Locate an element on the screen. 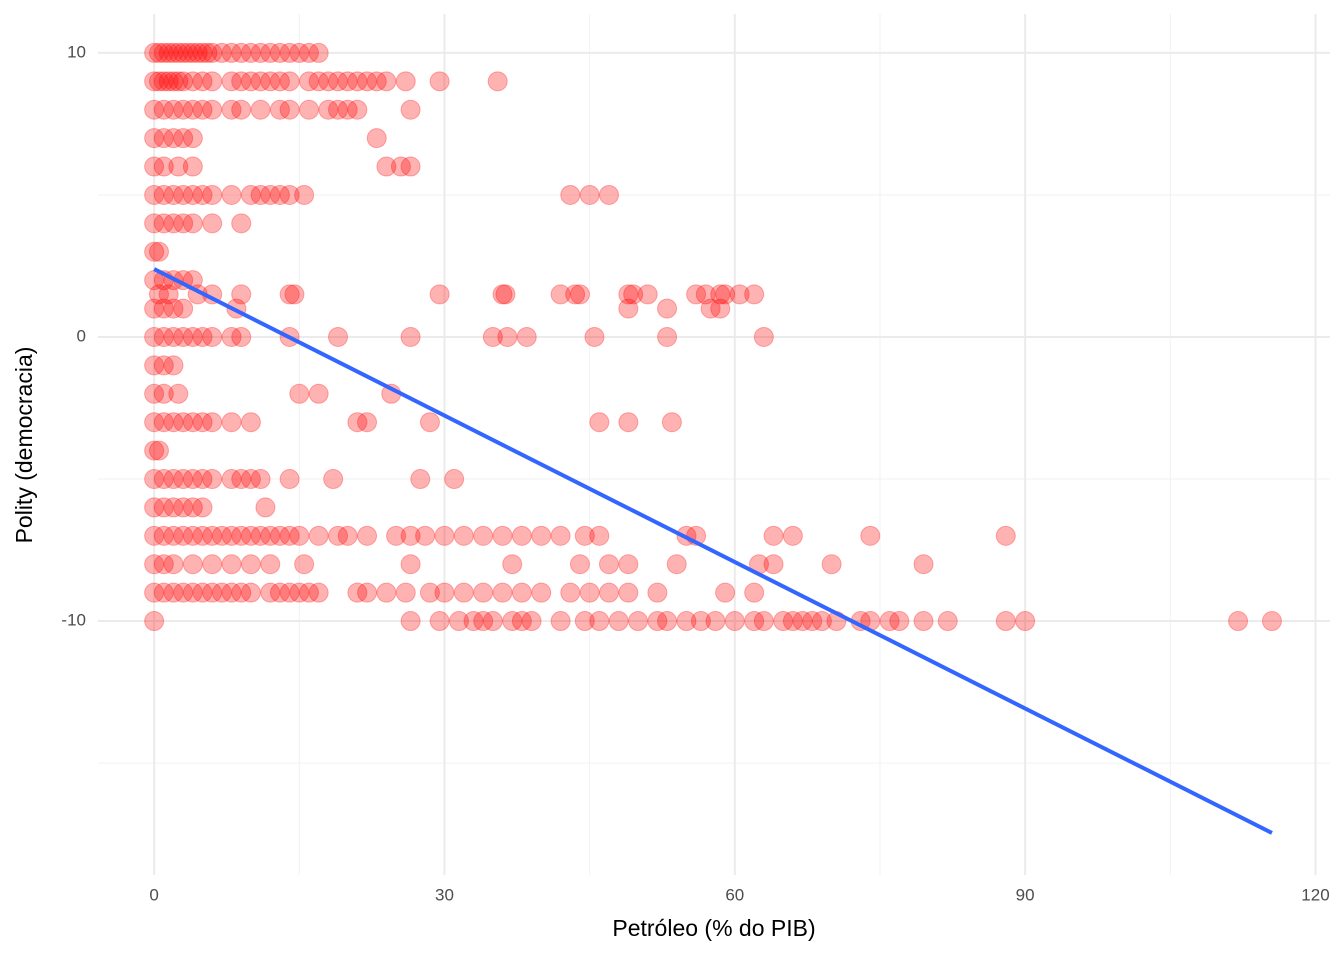 This screenshot has height=960, width=1344. y-axis-title: Polity (democracia) is located at coordinates (24, 445).